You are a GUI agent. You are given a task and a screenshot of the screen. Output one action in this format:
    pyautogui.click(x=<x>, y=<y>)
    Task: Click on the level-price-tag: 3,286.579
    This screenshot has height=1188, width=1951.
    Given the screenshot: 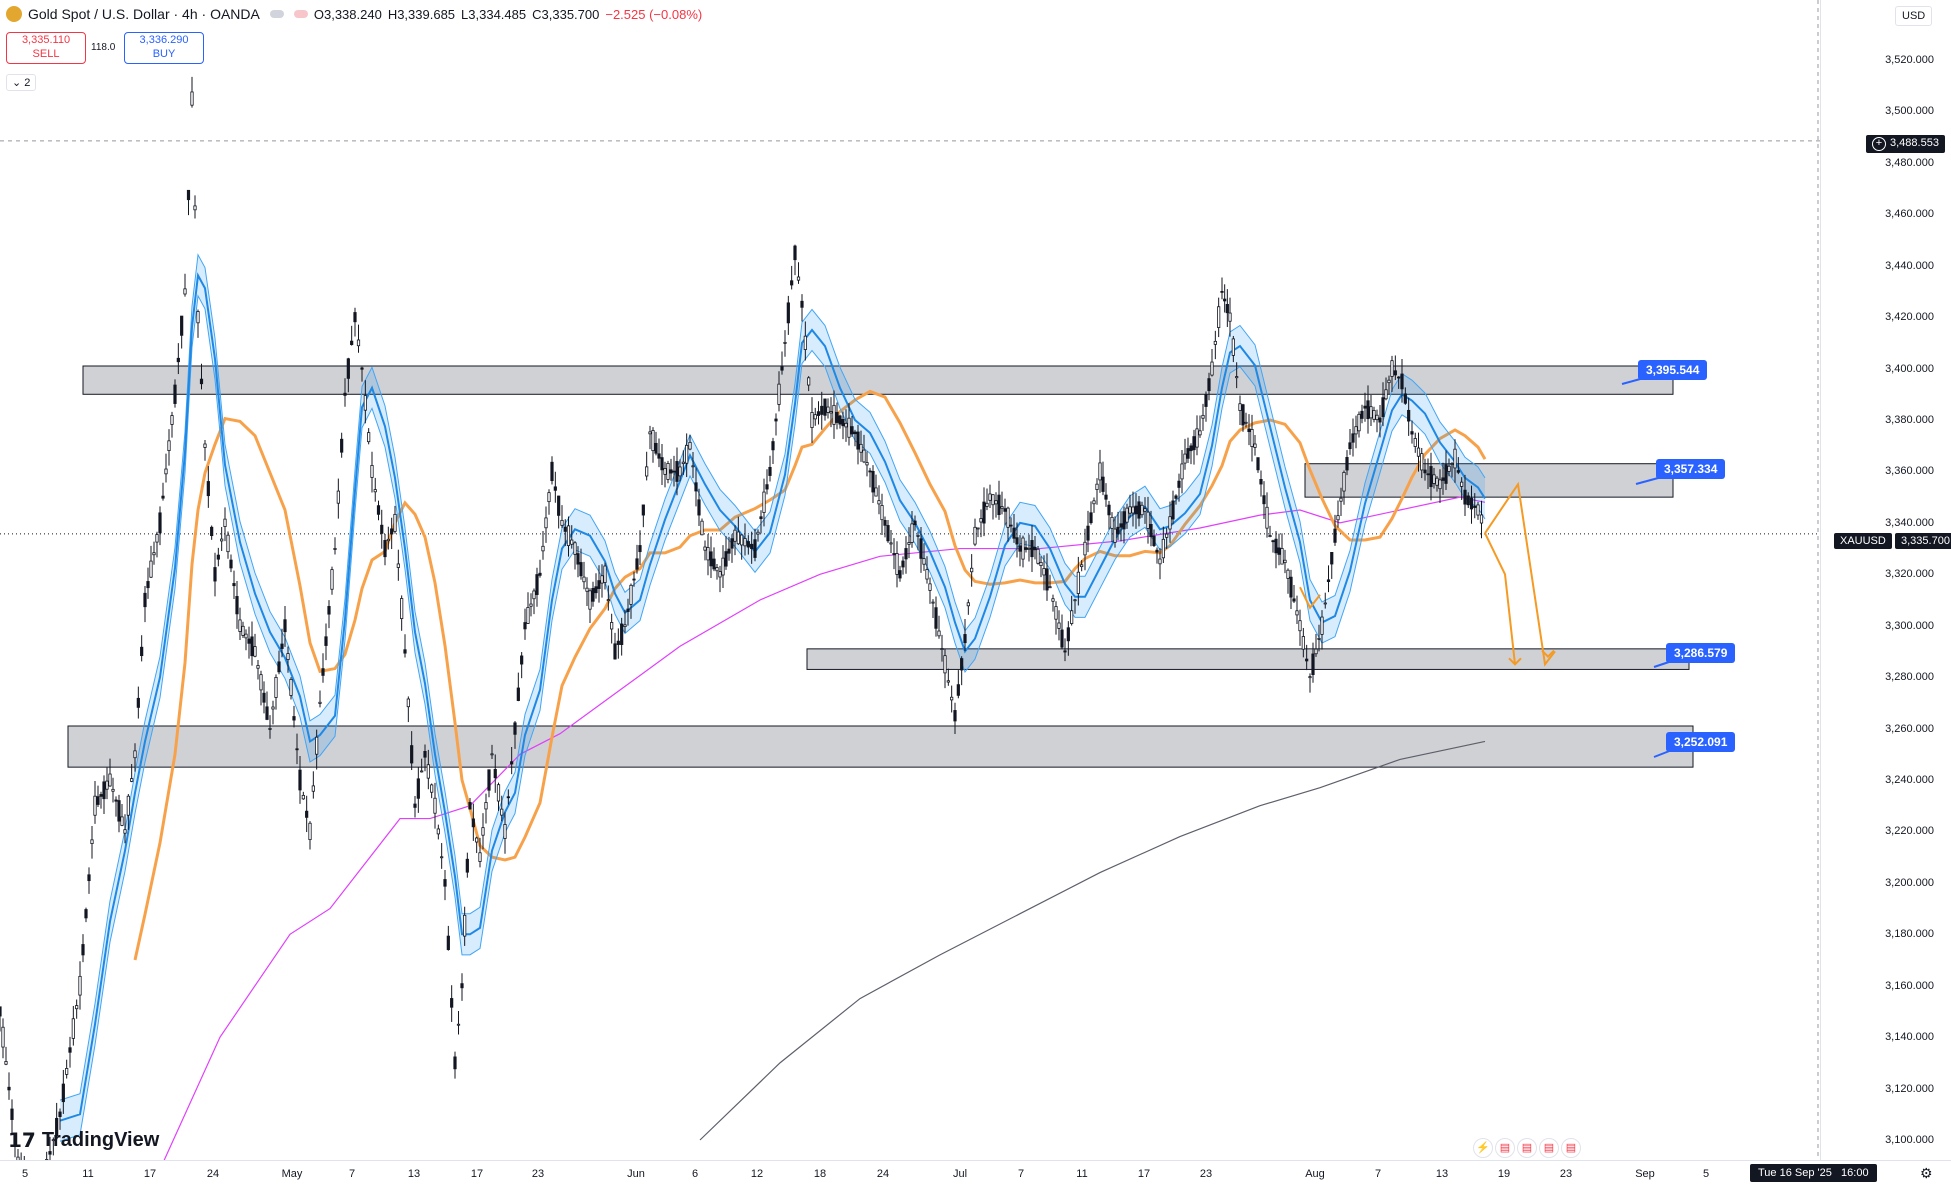 What is the action you would take?
    pyautogui.click(x=1701, y=653)
    